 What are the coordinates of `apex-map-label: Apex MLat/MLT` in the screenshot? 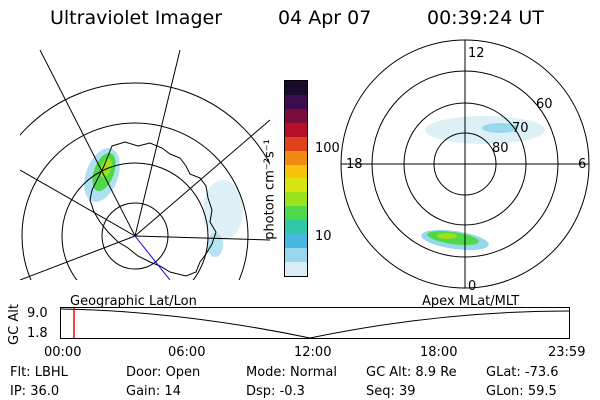 It's located at (471, 301).